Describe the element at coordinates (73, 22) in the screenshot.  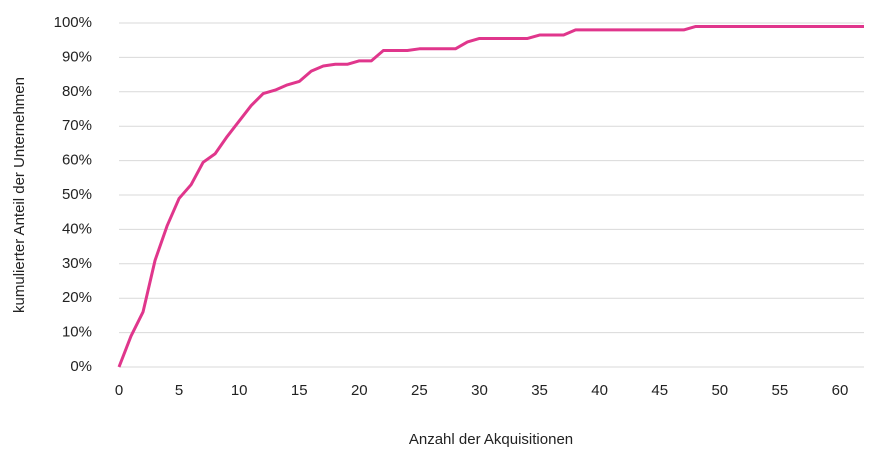
I see `y-tick-label: 100%` at that location.